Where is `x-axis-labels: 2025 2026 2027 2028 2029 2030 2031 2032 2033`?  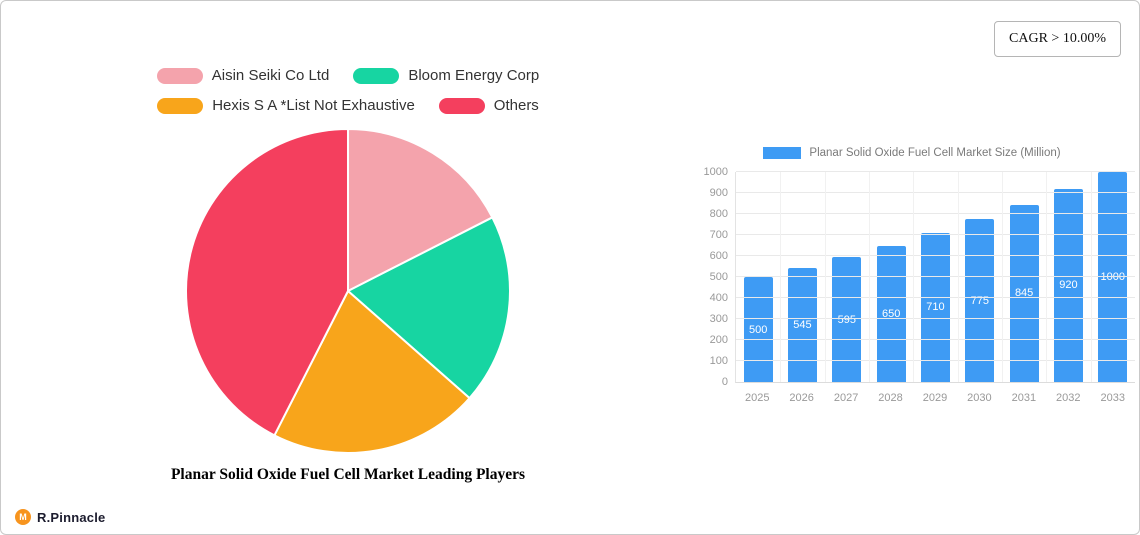
x-axis-labels: 2025 2026 2027 2028 2029 2030 2031 2032 2033 is located at coordinates (935, 393).